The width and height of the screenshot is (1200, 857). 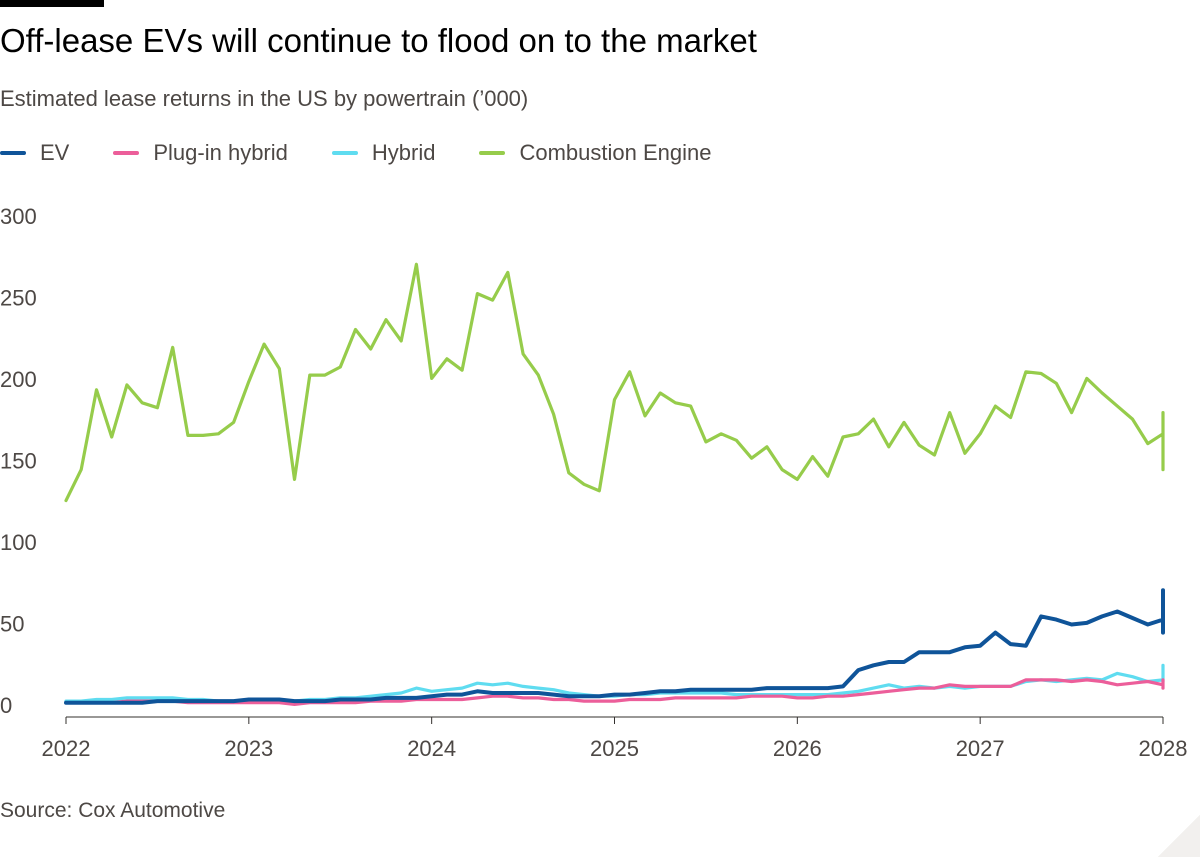 I want to click on x-tick-label-2024: 2024, so click(x=431, y=748).